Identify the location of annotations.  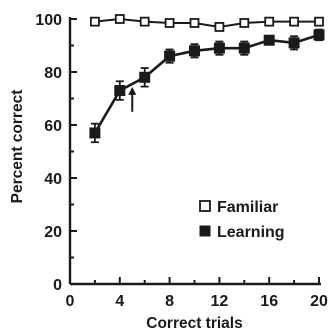
(132, 99).